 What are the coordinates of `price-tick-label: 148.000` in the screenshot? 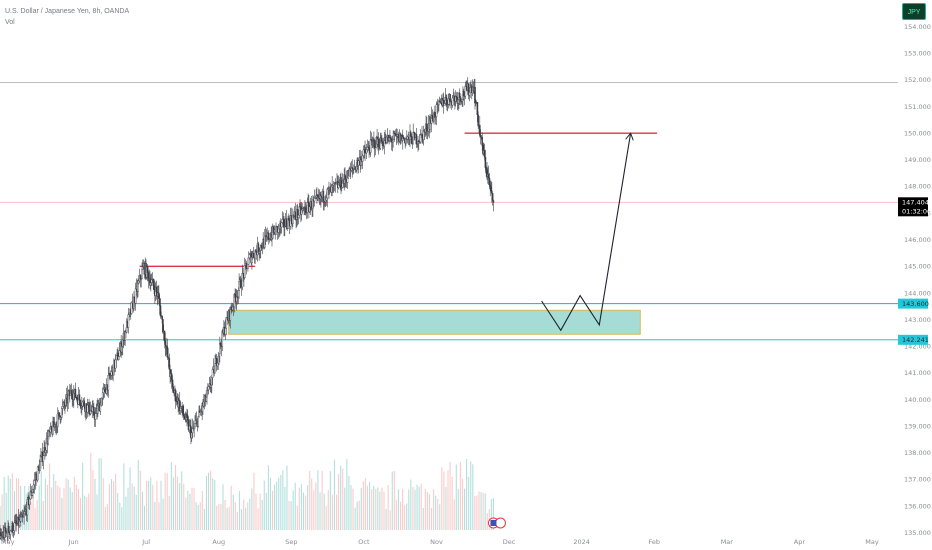 It's located at (917, 187).